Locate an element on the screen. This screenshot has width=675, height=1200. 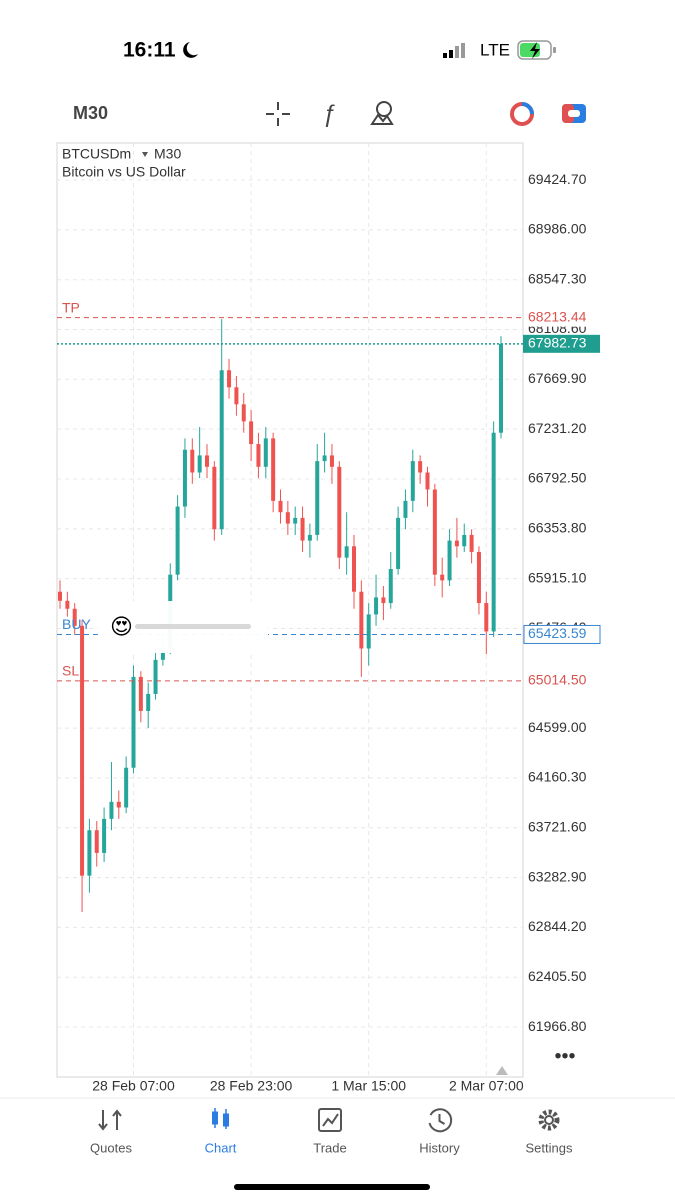
level-label: 68213.44 is located at coordinates (557, 316).